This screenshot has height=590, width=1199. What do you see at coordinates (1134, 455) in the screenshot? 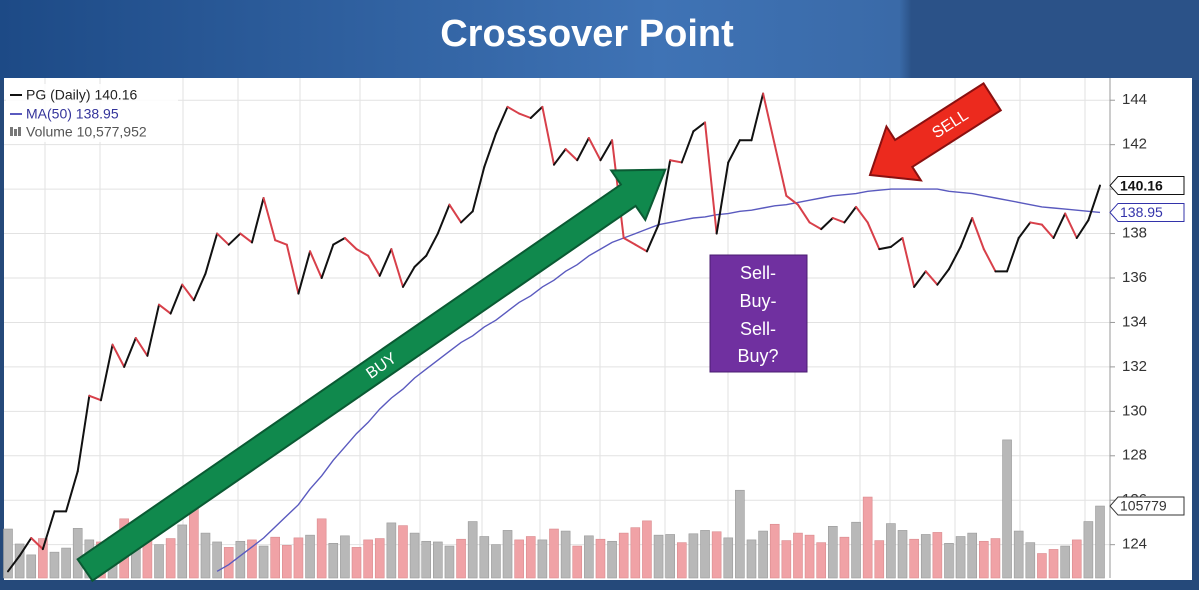
I see `y-tick-label: 128` at bounding box center [1134, 455].